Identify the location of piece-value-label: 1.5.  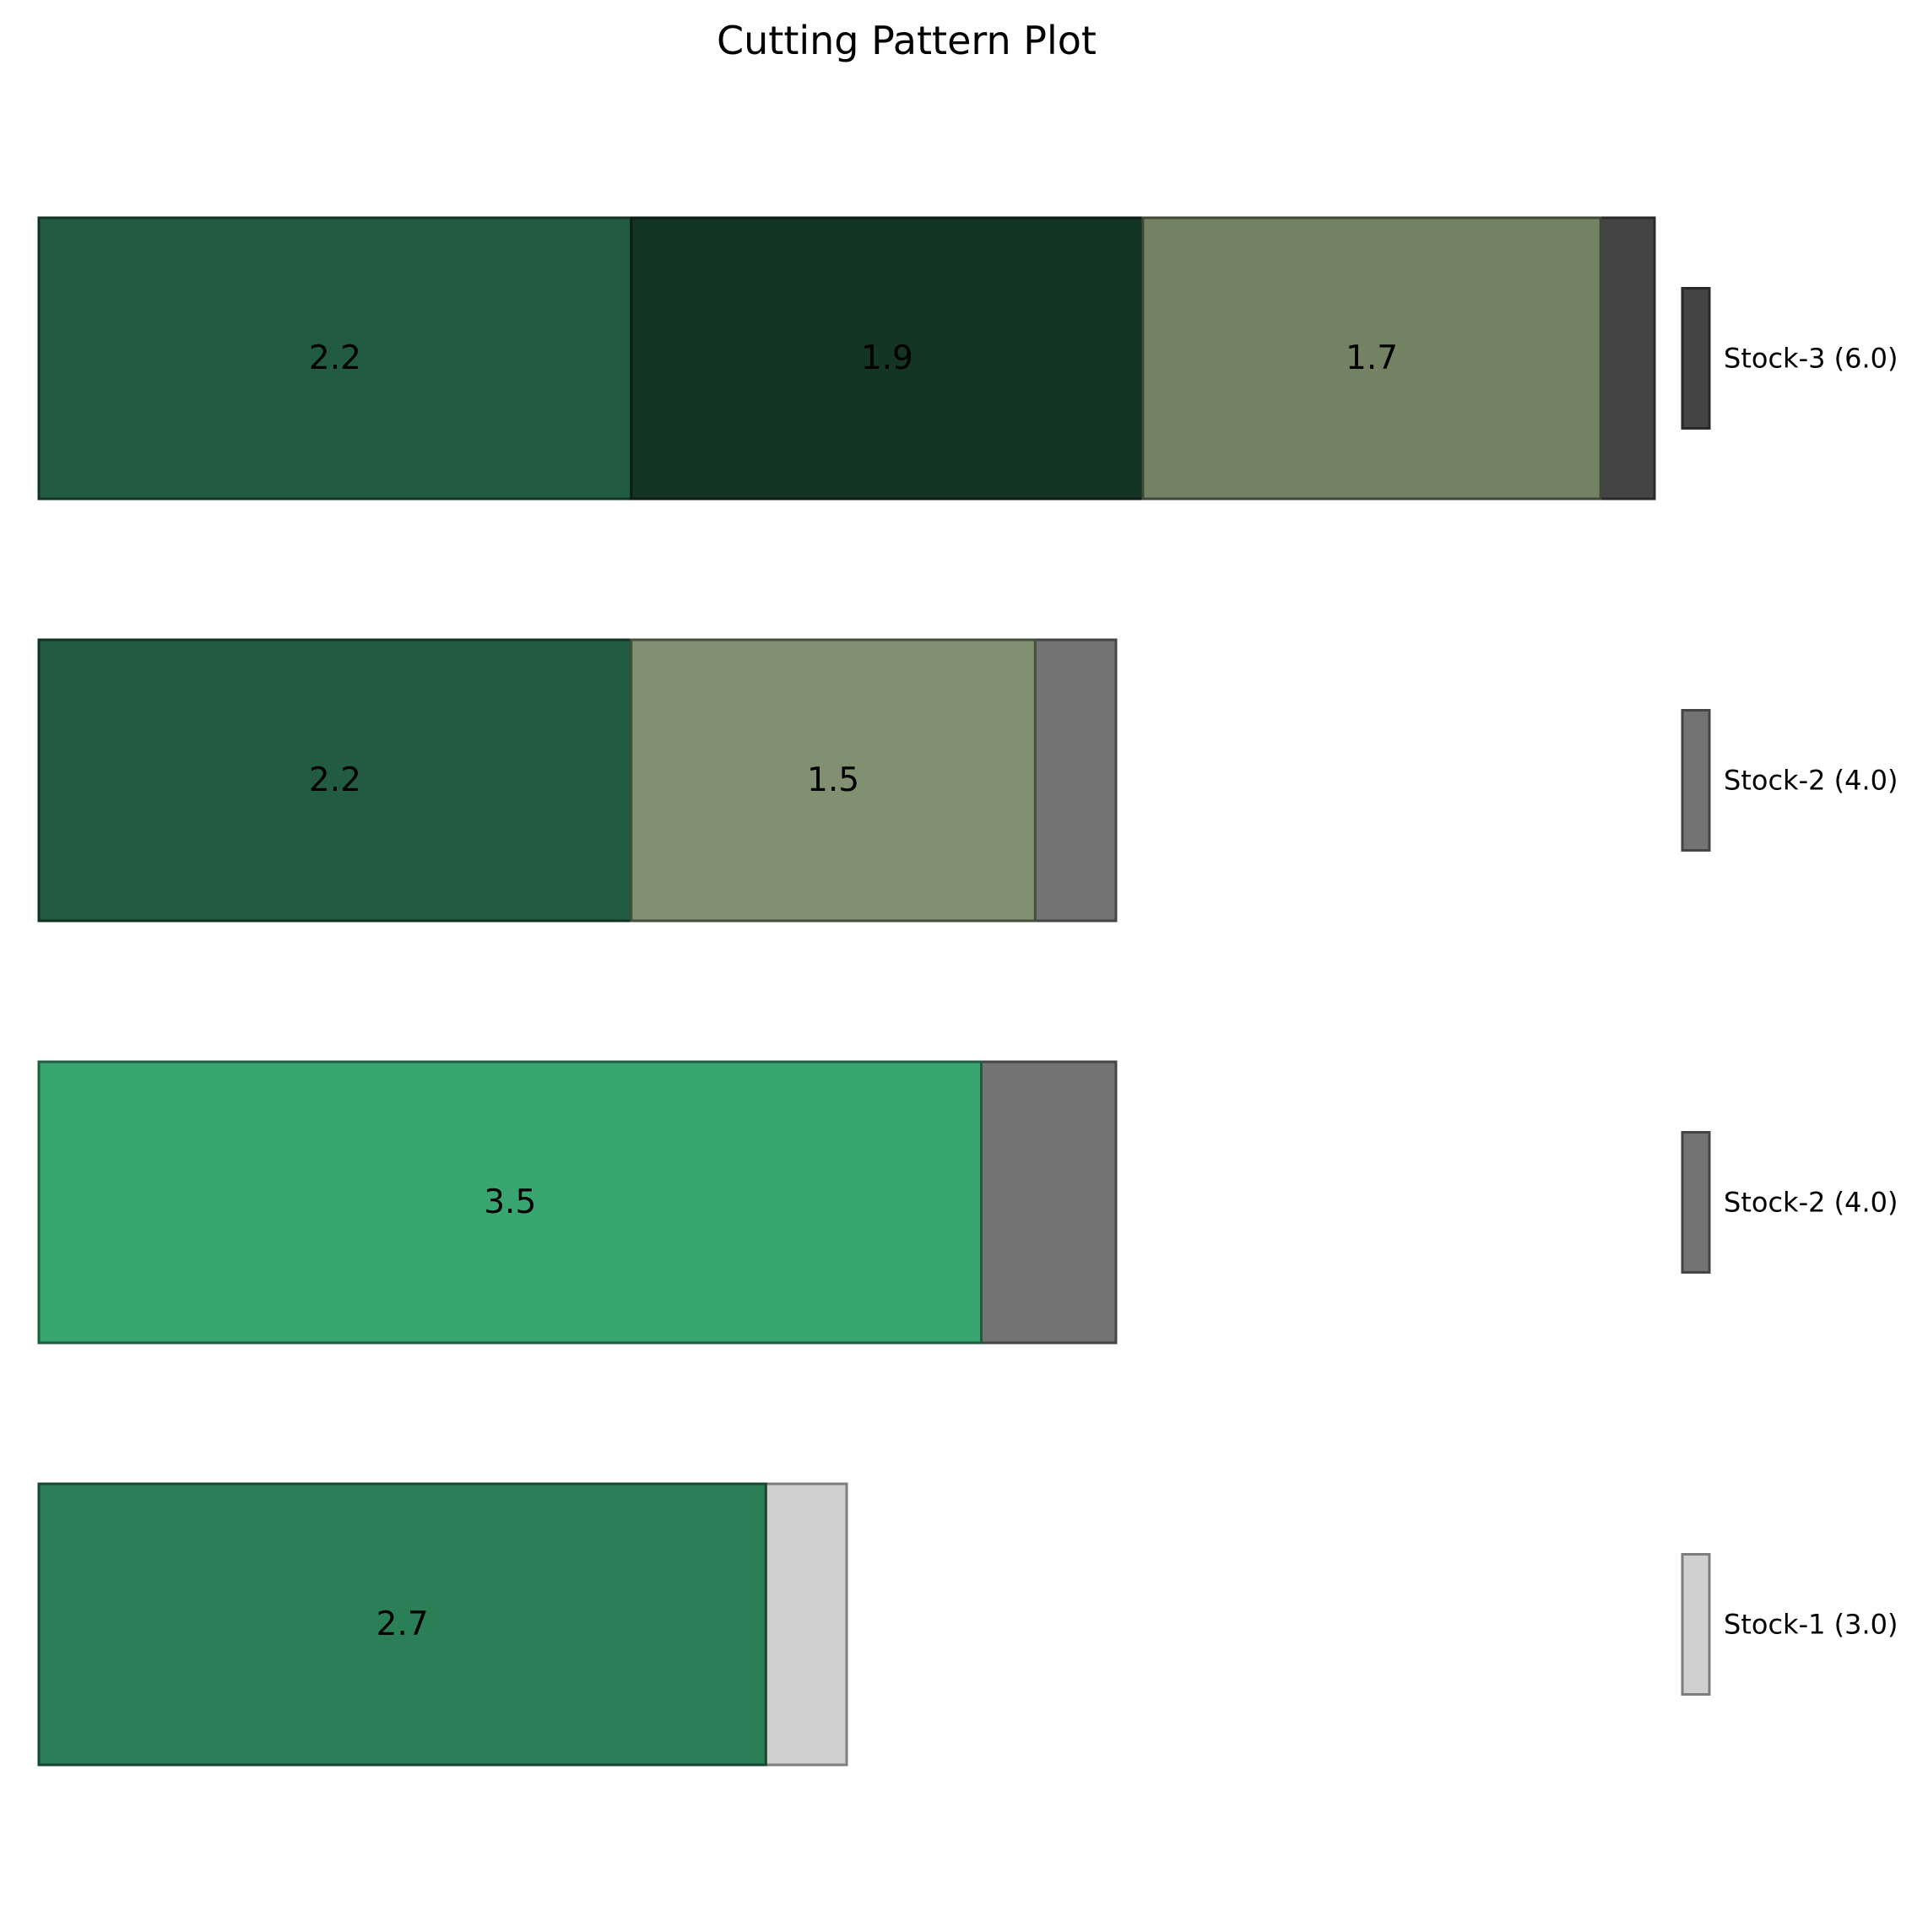
(833, 780).